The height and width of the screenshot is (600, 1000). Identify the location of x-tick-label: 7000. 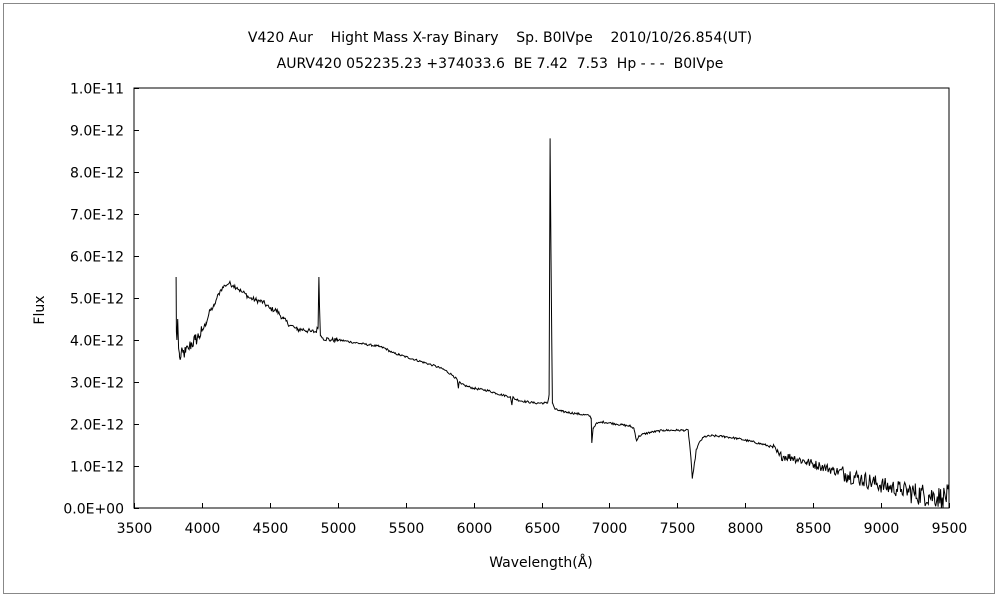
(610, 529).